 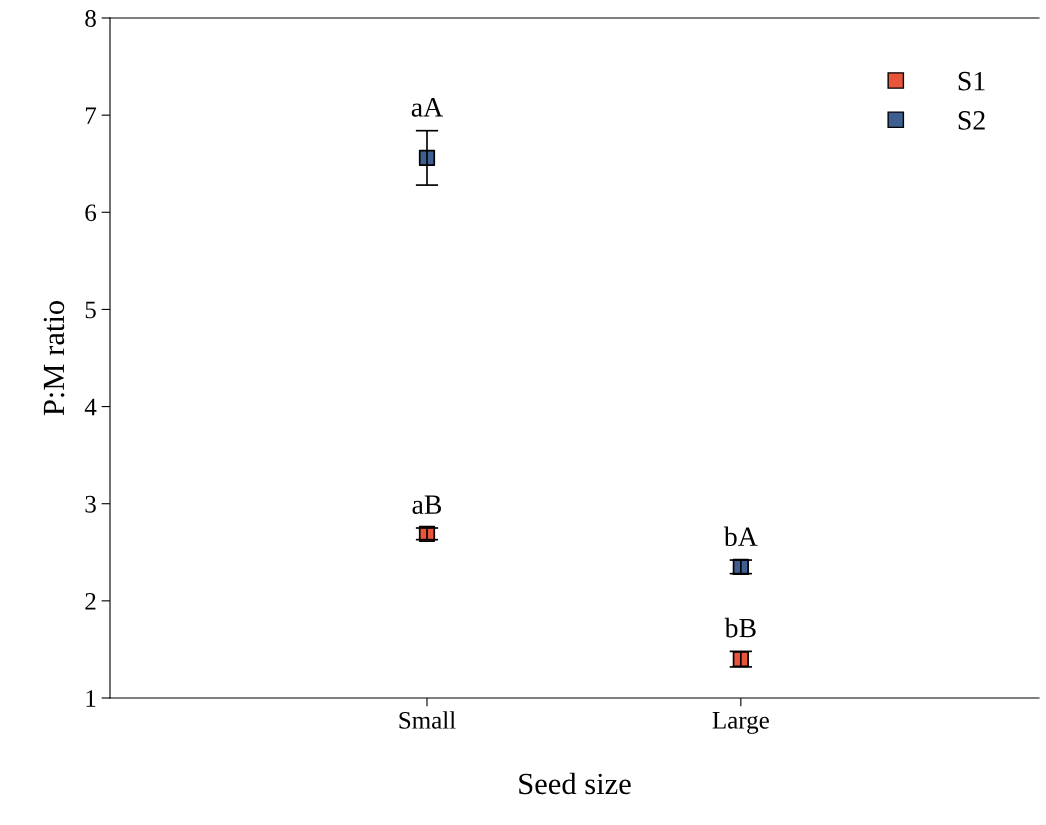 I want to click on annotation: bB, so click(x=740, y=627).